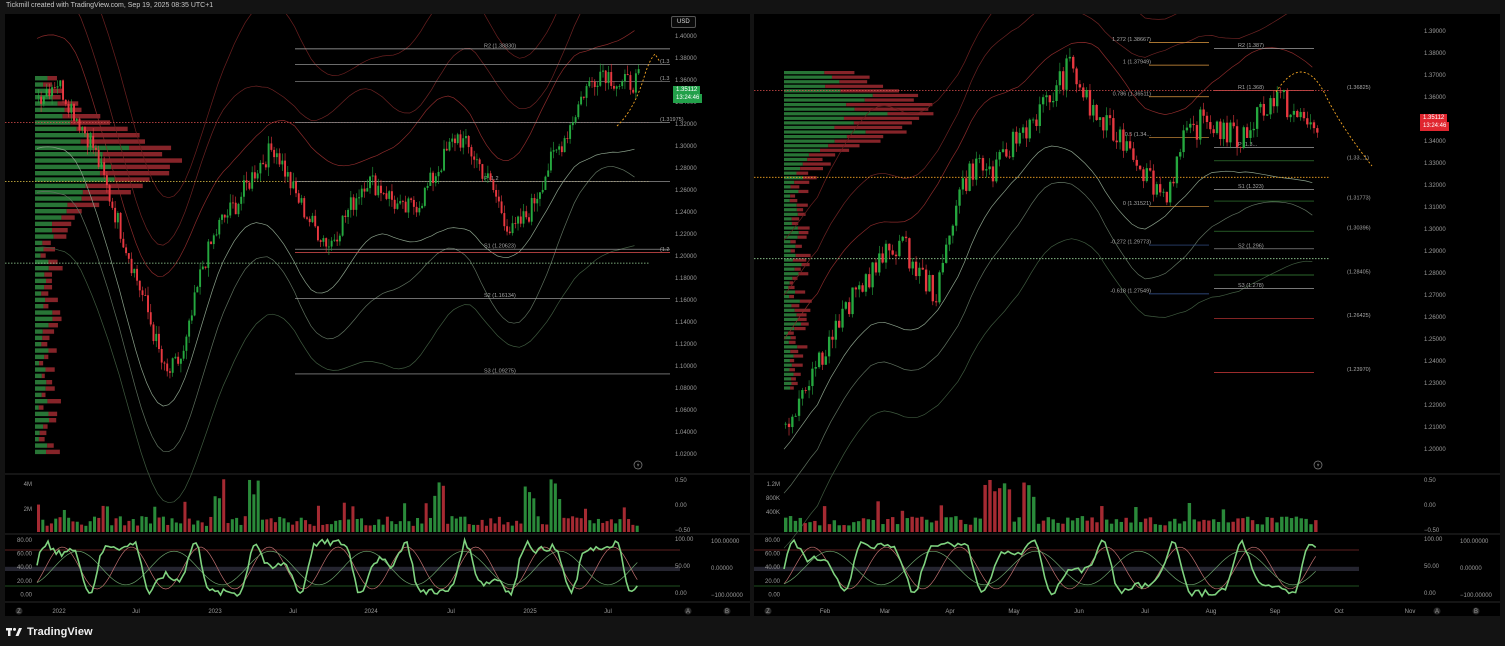 This screenshot has width=1505, height=646. I want to click on level-label: -0.272 (1.29773), so click(1130, 243).